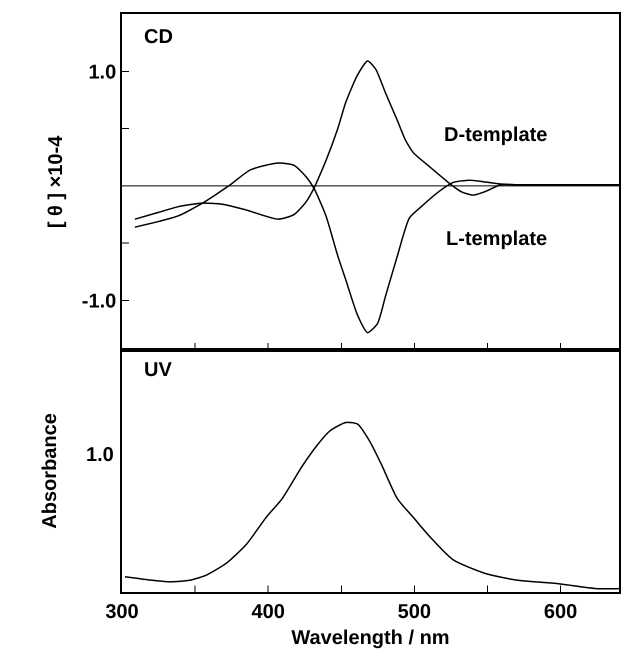 This screenshot has width=623, height=666. What do you see at coordinates (415, 611) in the screenshot?
I see `x-tick-label: 500` at bounding box center [415, 611].